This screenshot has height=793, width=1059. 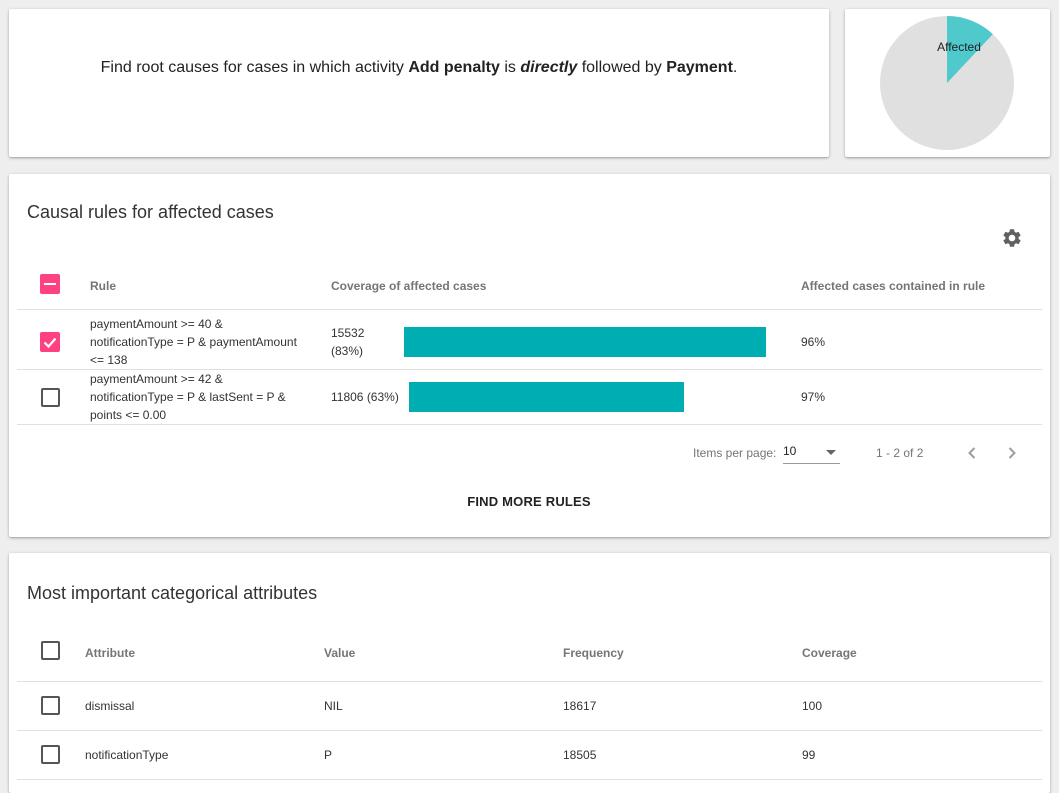 What do you see at coordinates (347, 342) in the screenshot?
I see `coverage-text: 15532 (83%)` at bounding box center [347, 342].